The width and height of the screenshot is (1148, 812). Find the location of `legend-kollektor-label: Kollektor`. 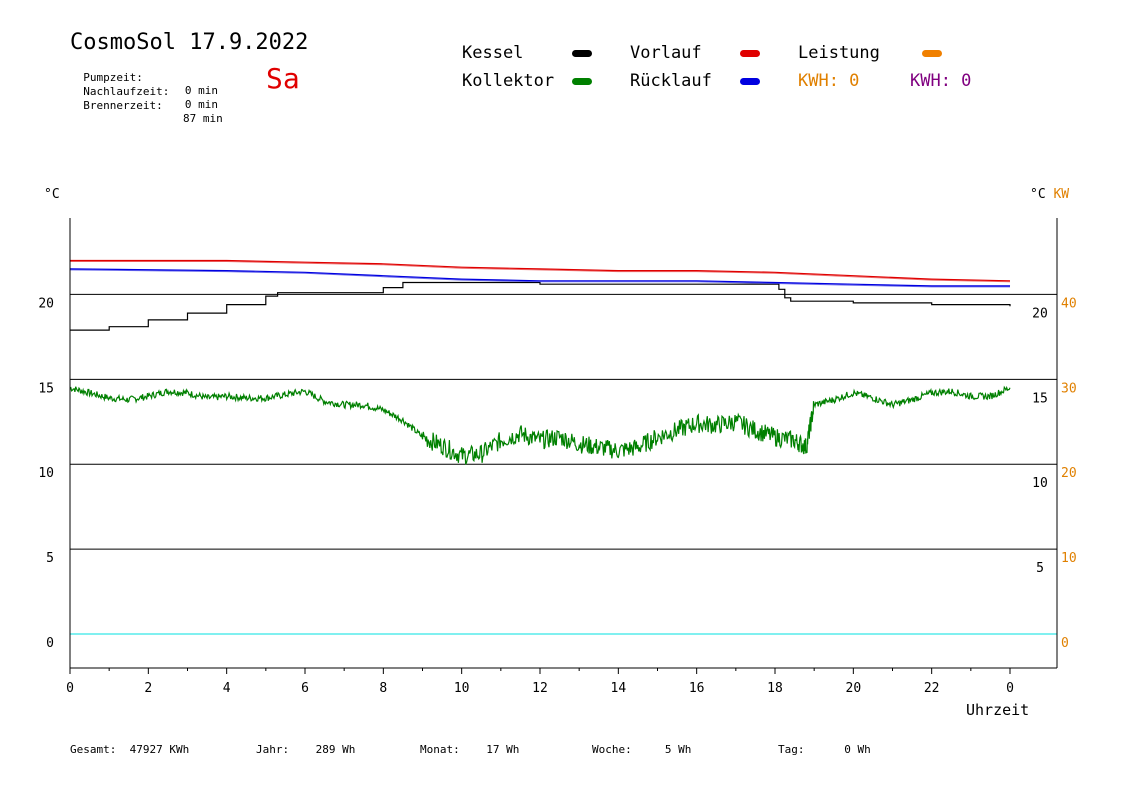

legend-kollektor-label: Kollektor is located at coordinates (508, 81).